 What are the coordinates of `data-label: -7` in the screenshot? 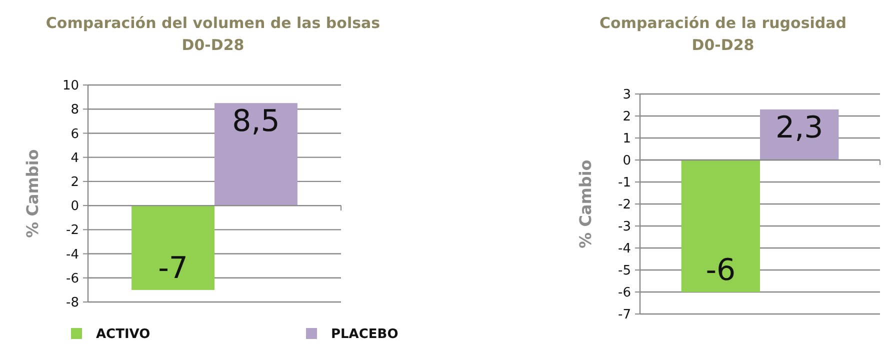 It's located at (173, 268).